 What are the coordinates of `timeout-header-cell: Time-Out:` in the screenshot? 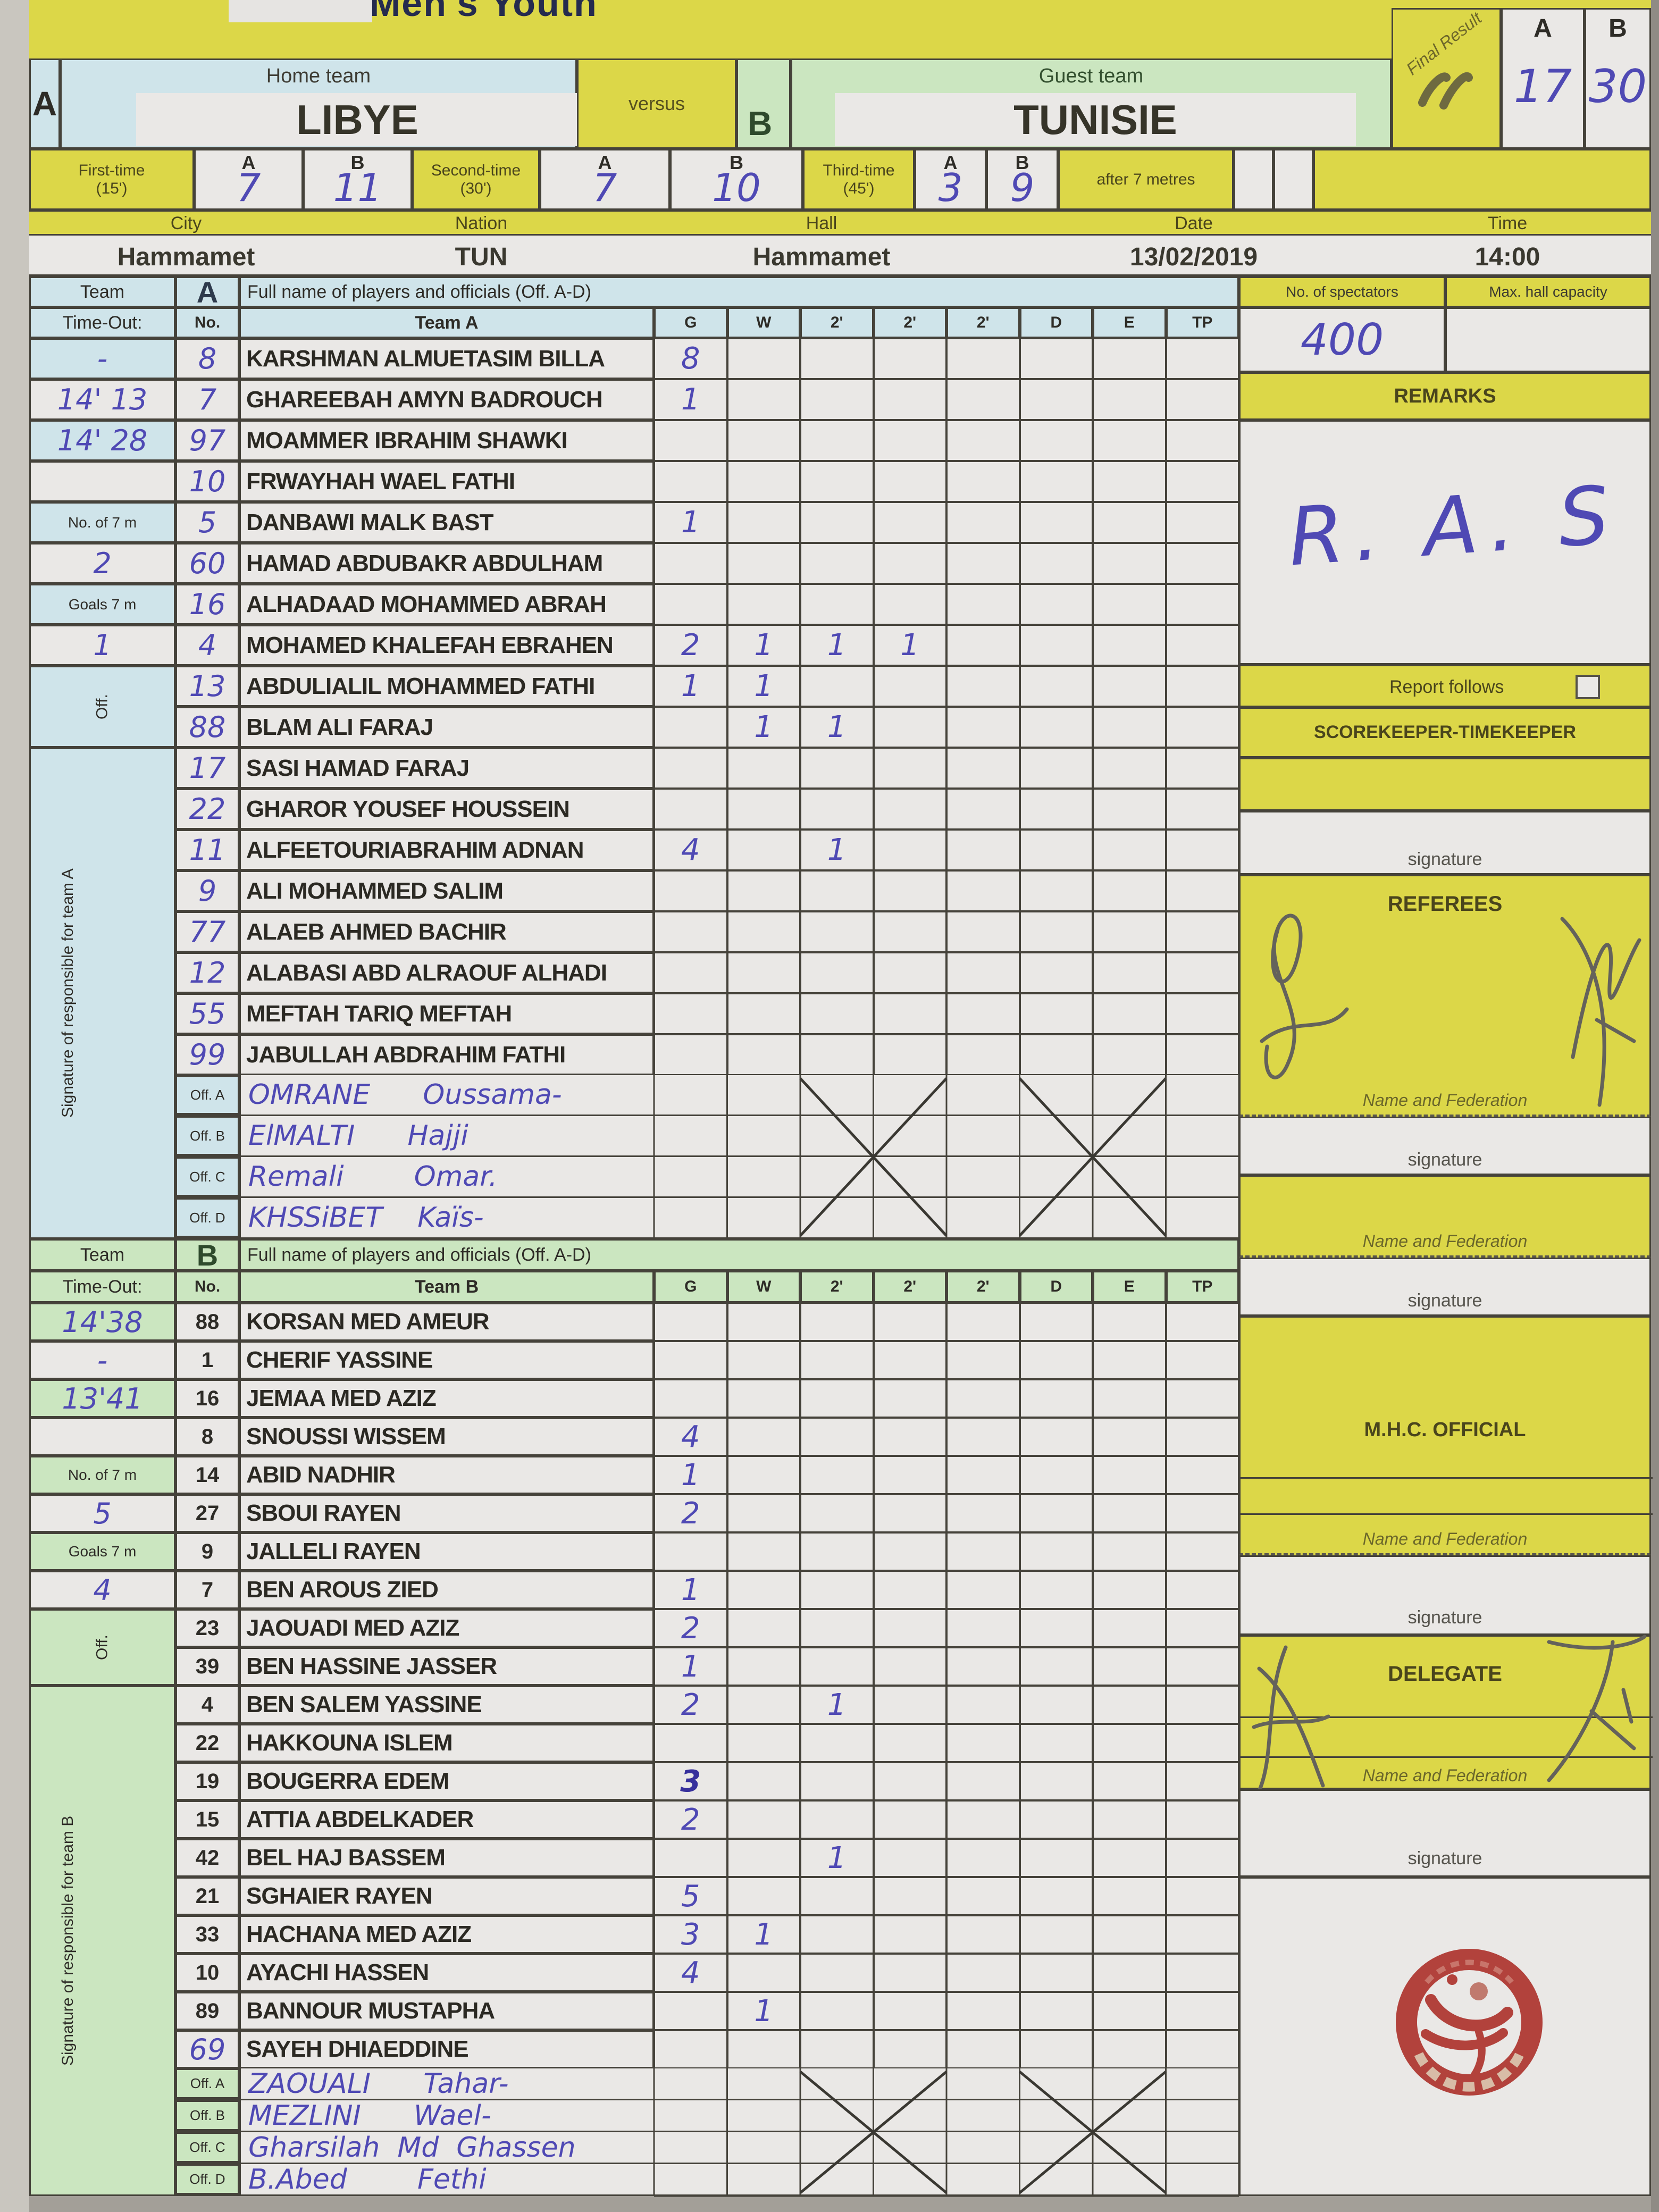 It's located at (102, 322).